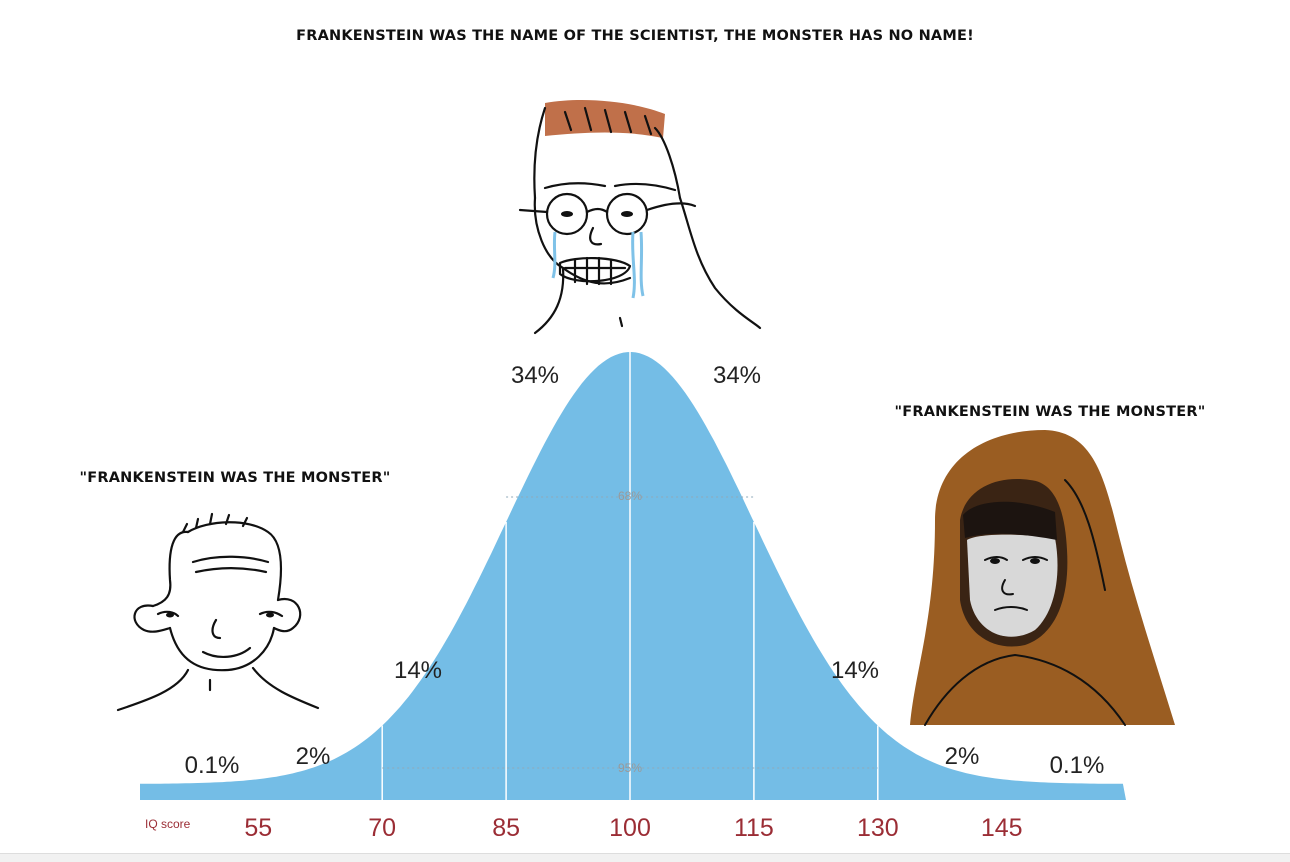  I want to click on hooded-wojak-icon, so click(1042, 578).